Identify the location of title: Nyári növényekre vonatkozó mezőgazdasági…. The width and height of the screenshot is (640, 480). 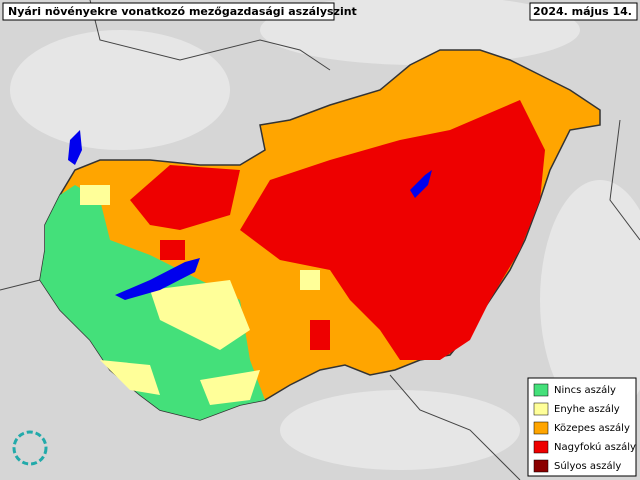
(182, 11).